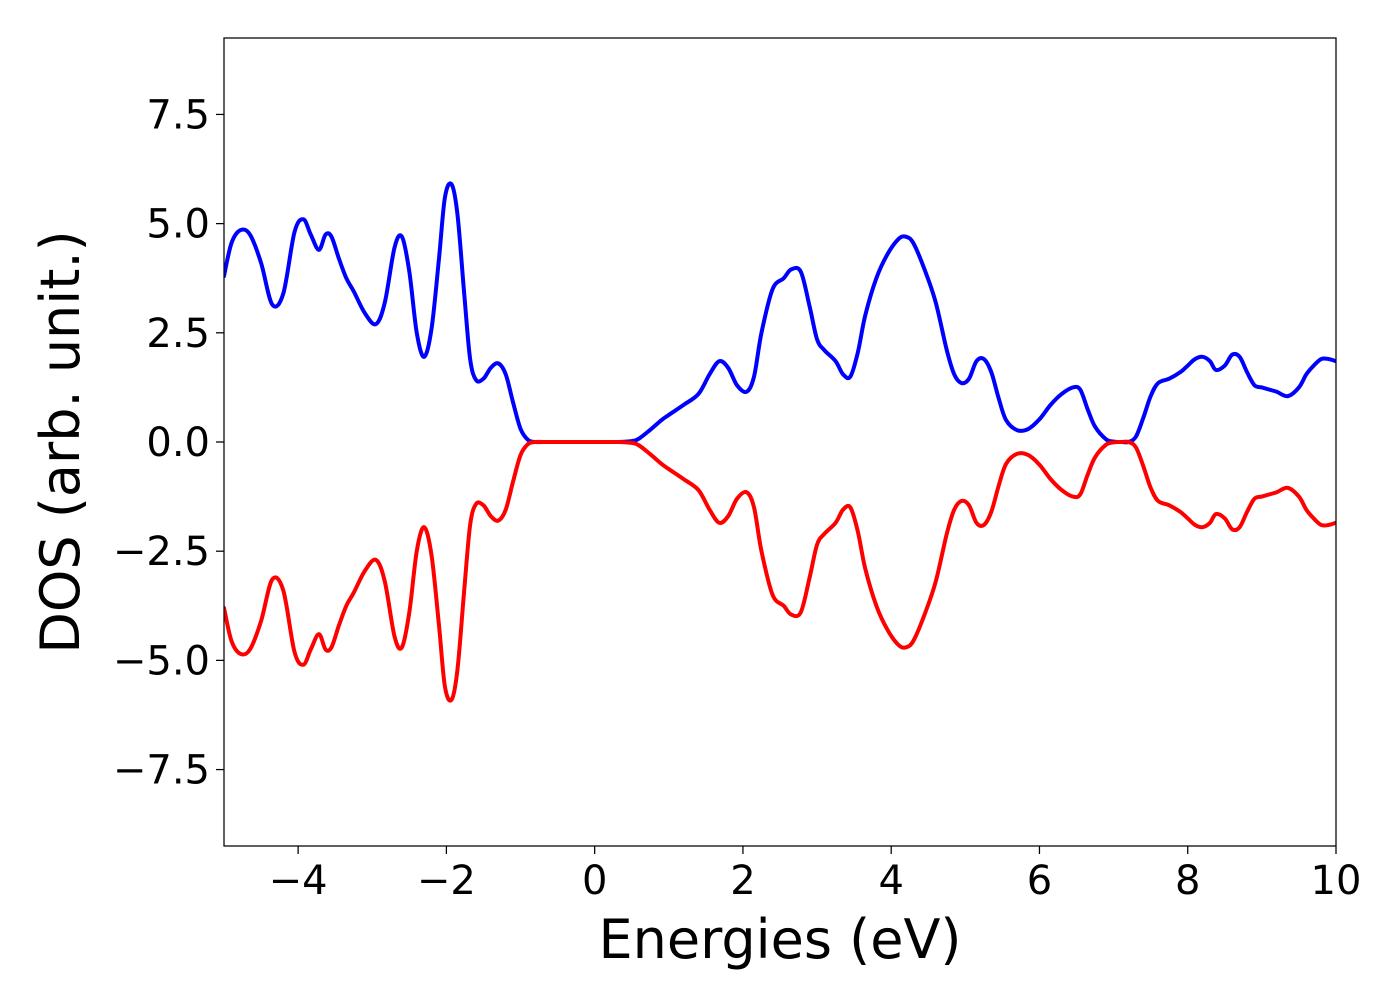 The height and width of the screenshot is (1004, 1400). I want to click on x-tick-label: 6, so click(1039, 881).